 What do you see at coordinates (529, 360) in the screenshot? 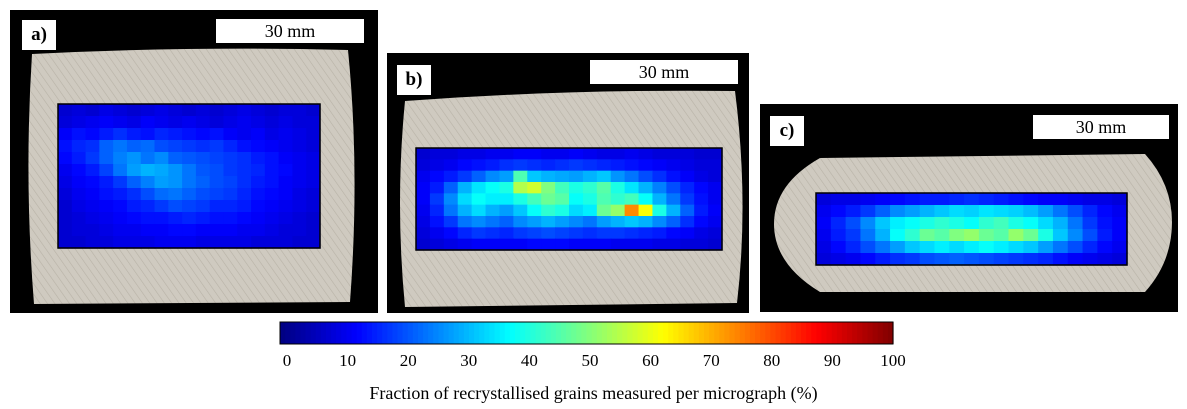
I see `colorbar-tick-label: 40` at bounding box center [529, 360].